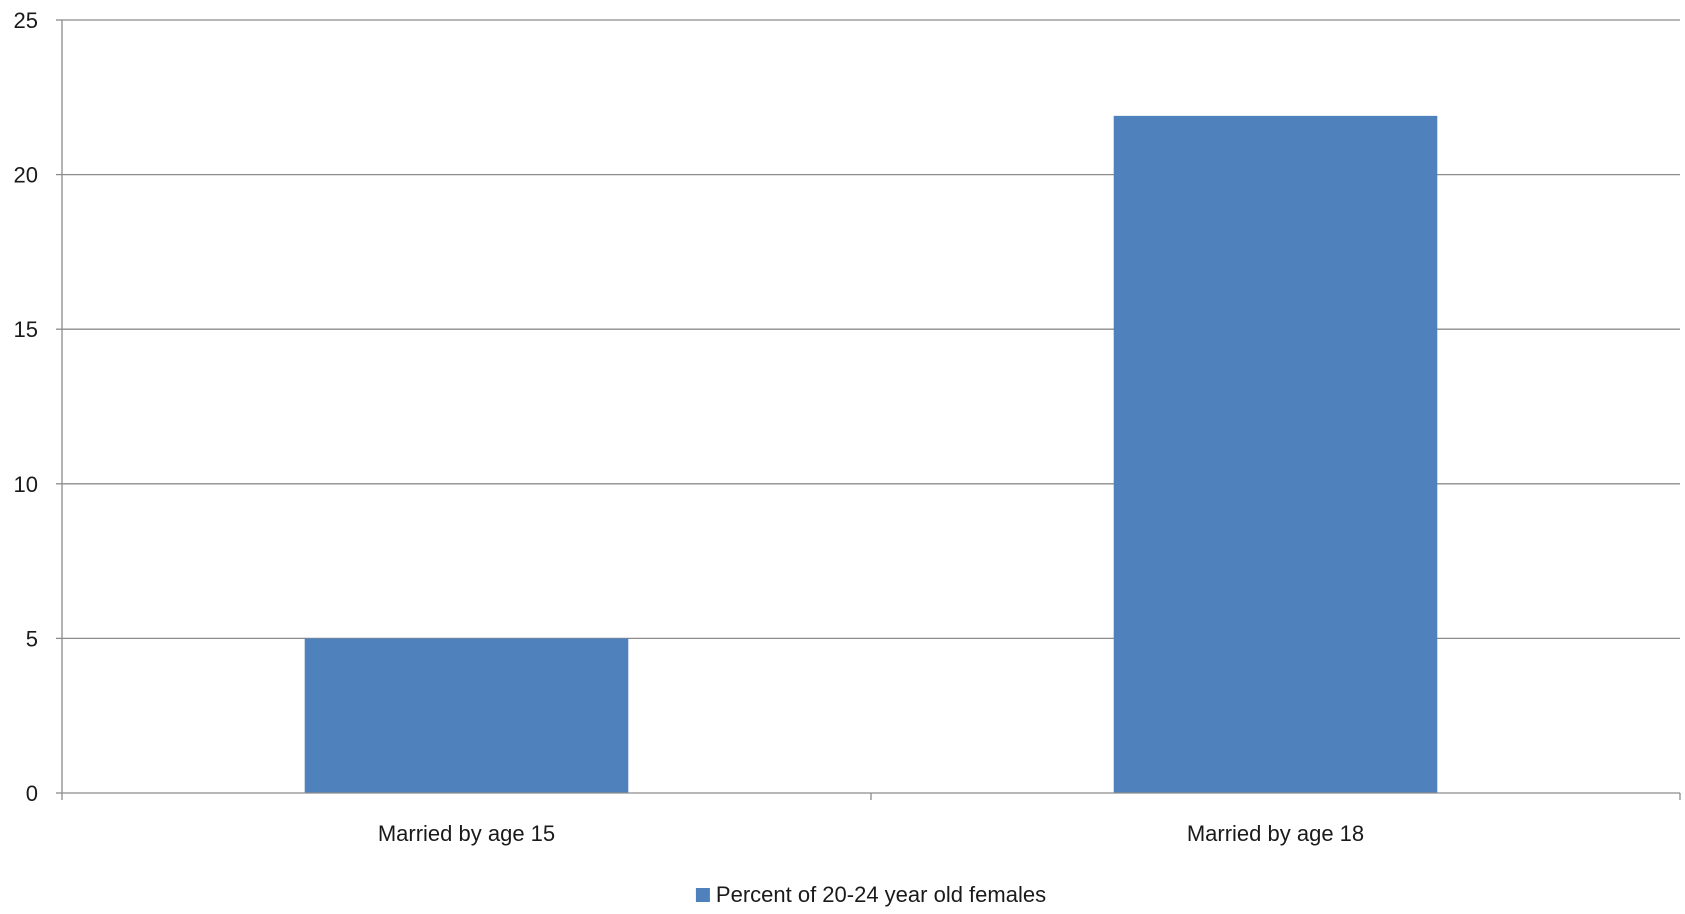  What do you see at coordinates (32, 793) in the screenshot?
I see `y-tick-label: 0` at bounding box center [32, 793].